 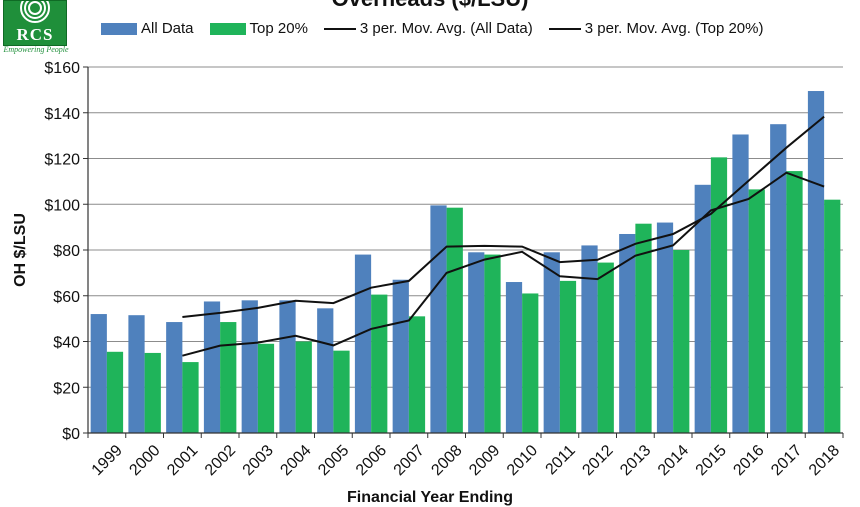 I want to click on x-tick-label: 2017, so click(x=786, y=460).